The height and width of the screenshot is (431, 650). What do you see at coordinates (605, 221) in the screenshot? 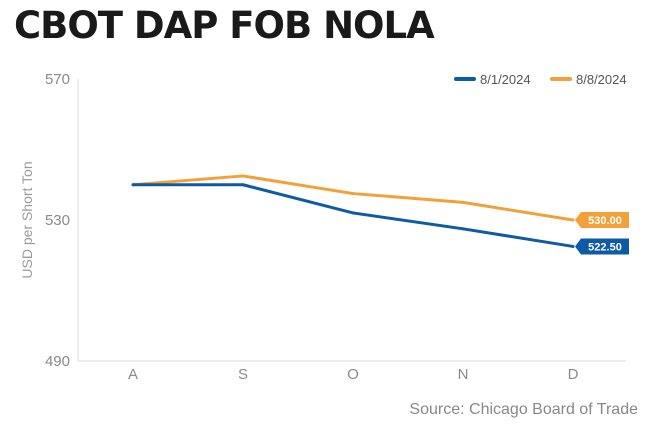
I see `end-value-label: 530.00` at bounding box center [605, 221].